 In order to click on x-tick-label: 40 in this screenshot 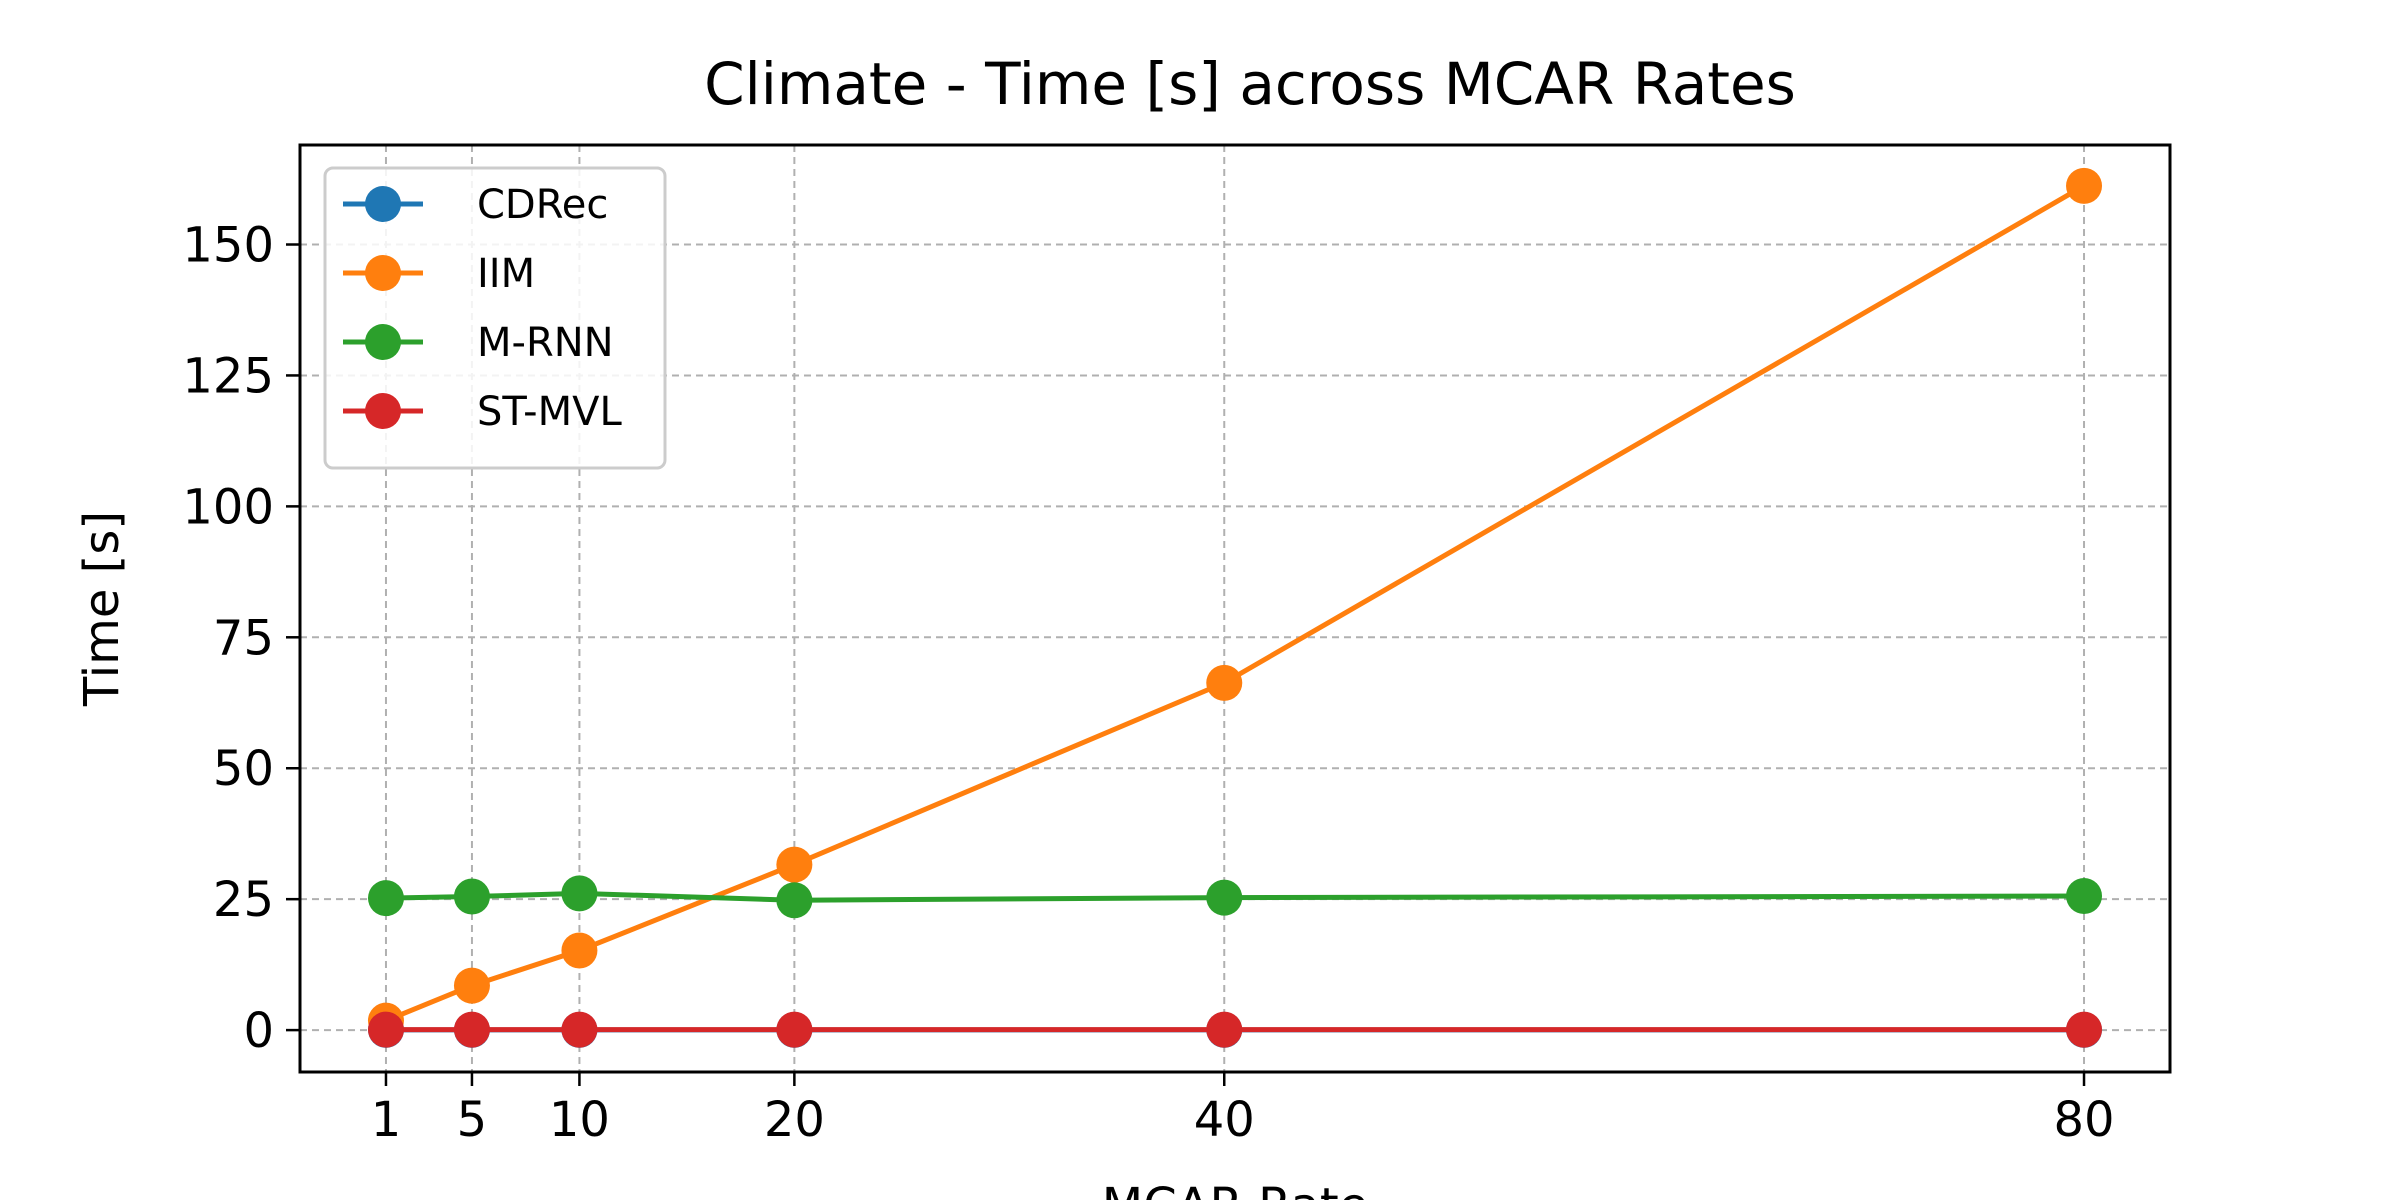, I will do `click(1224, 1120)`.